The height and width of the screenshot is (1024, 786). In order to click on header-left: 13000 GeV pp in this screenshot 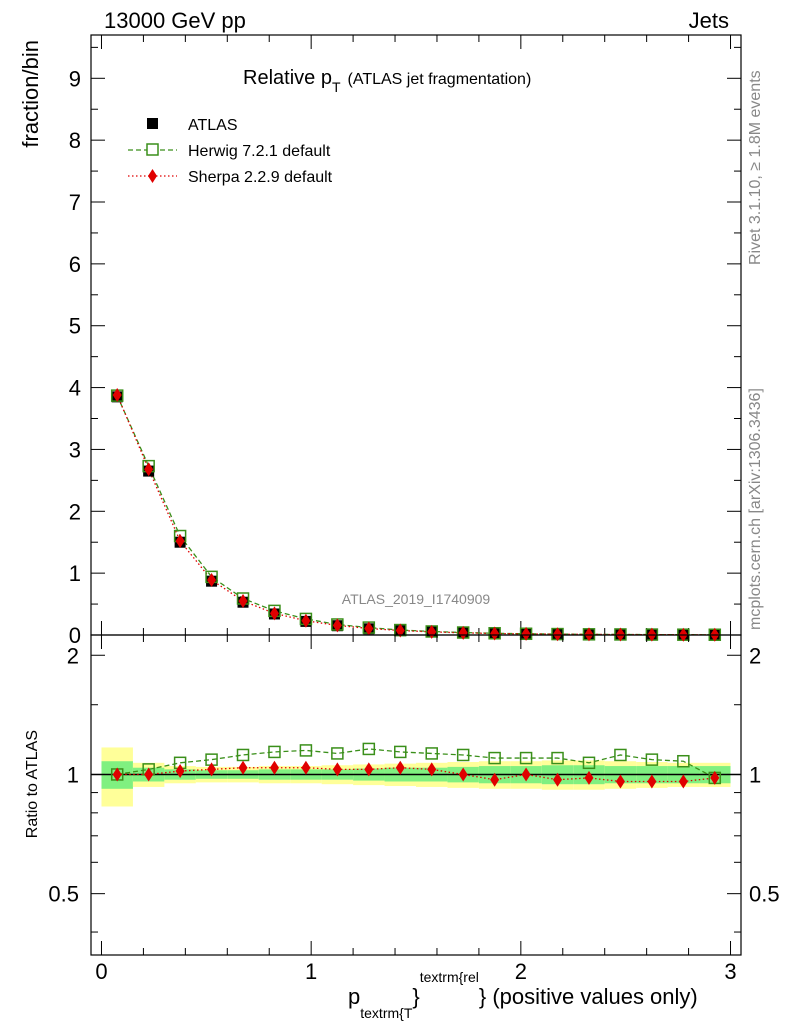, I will do `click(175, 20)`.